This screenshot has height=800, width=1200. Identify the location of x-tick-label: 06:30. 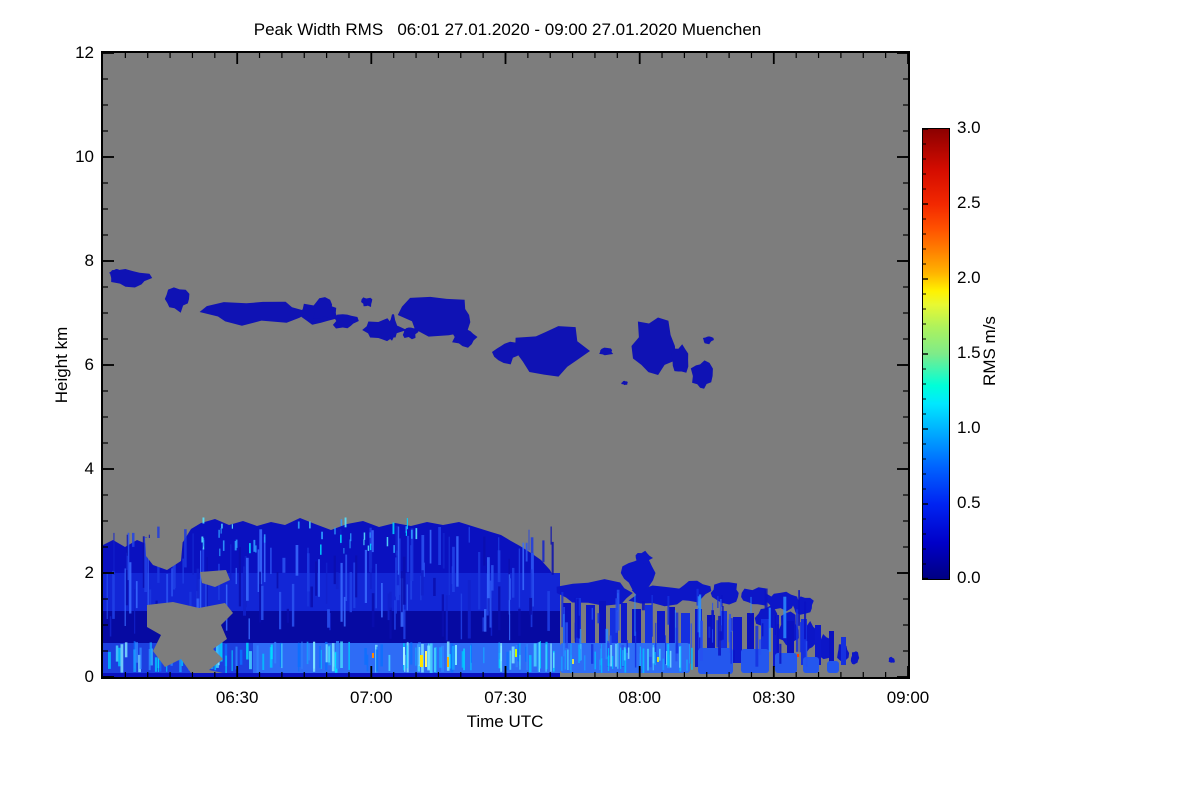
(237, 697).